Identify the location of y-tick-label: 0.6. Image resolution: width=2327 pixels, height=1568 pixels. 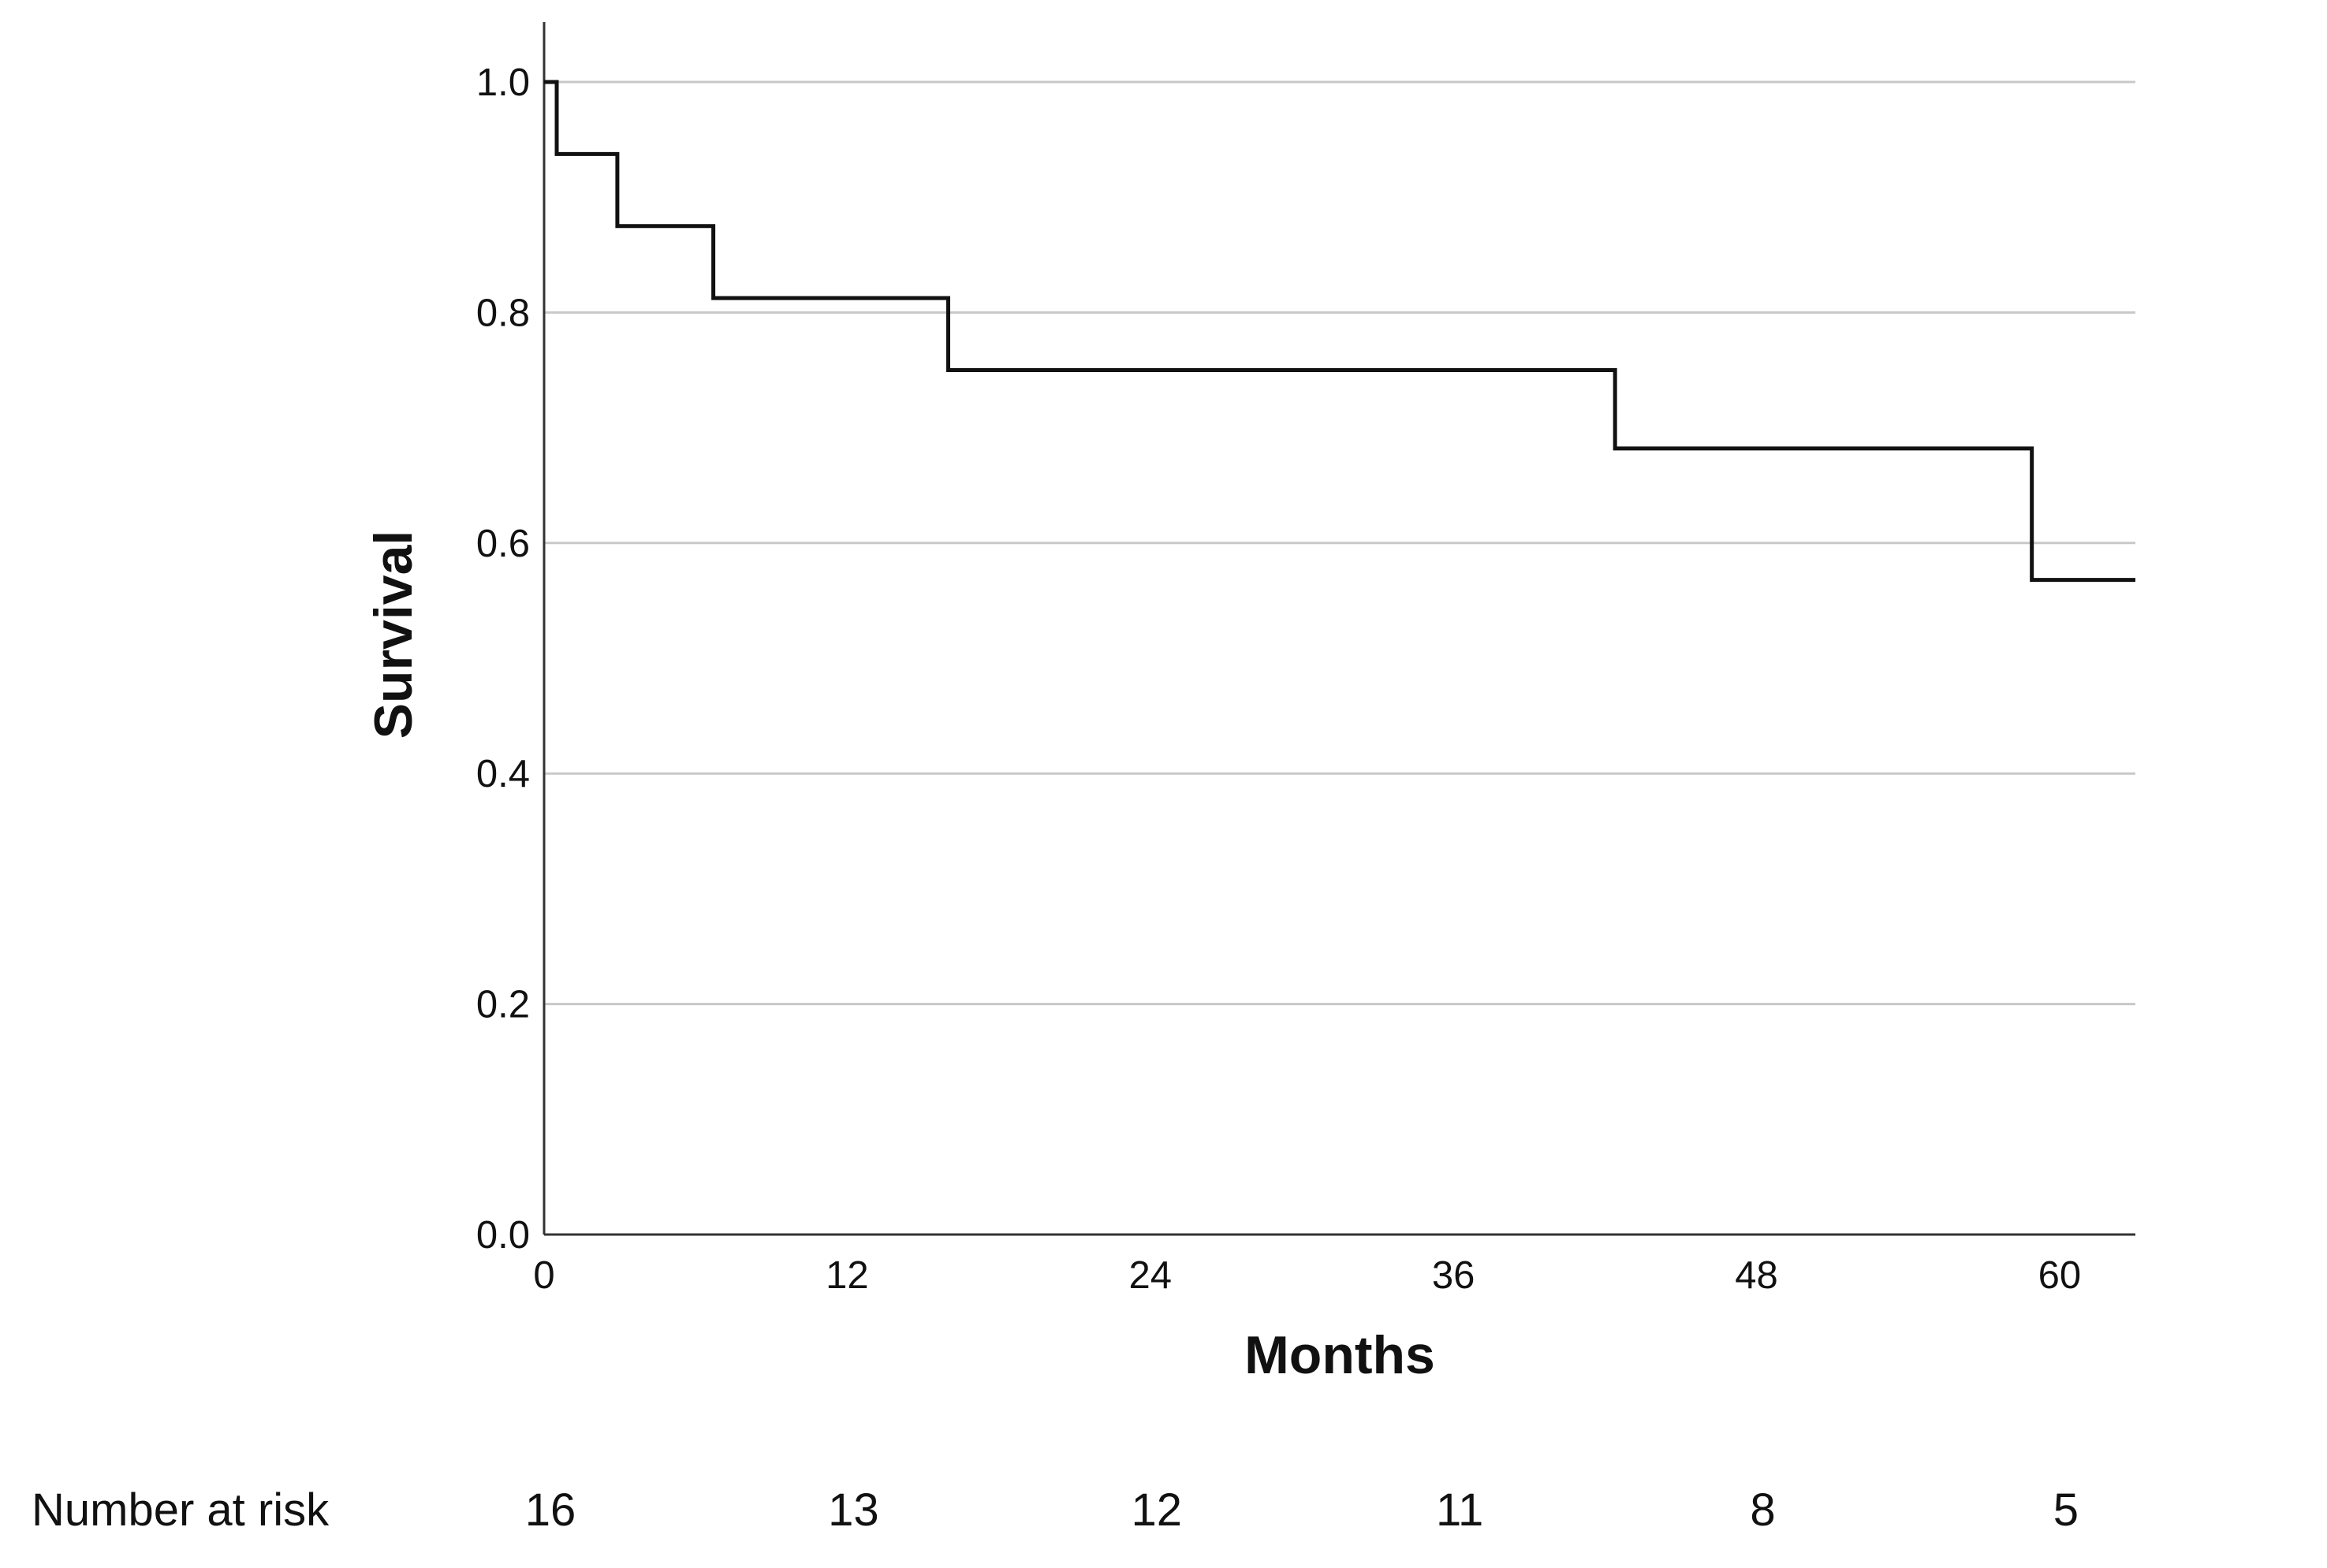
(503, 544).